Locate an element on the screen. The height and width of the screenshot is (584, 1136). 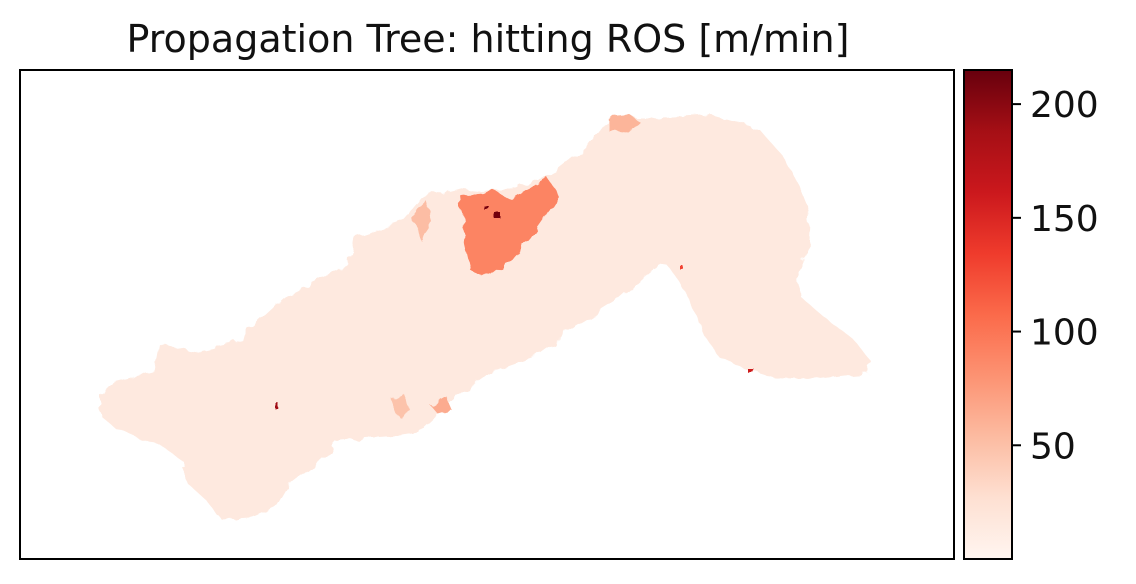
colorbar: 50 100 150 200 is located at coordinates (1031, 314).